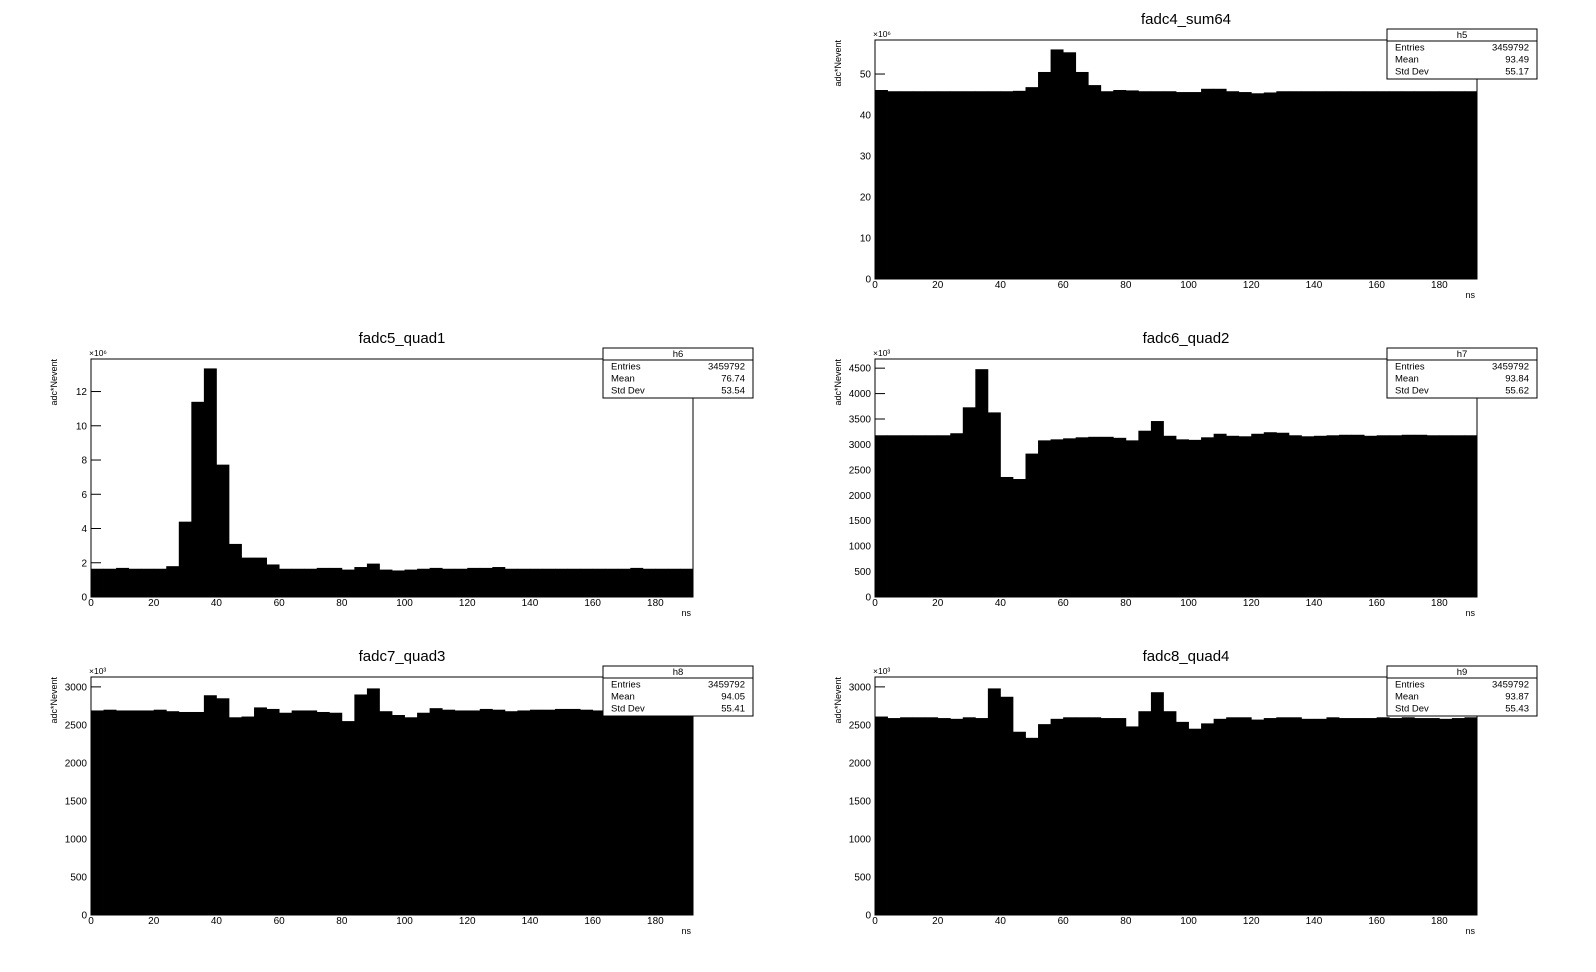  I want to click on chart-title: fadc7_quad3, so click(402, 656).